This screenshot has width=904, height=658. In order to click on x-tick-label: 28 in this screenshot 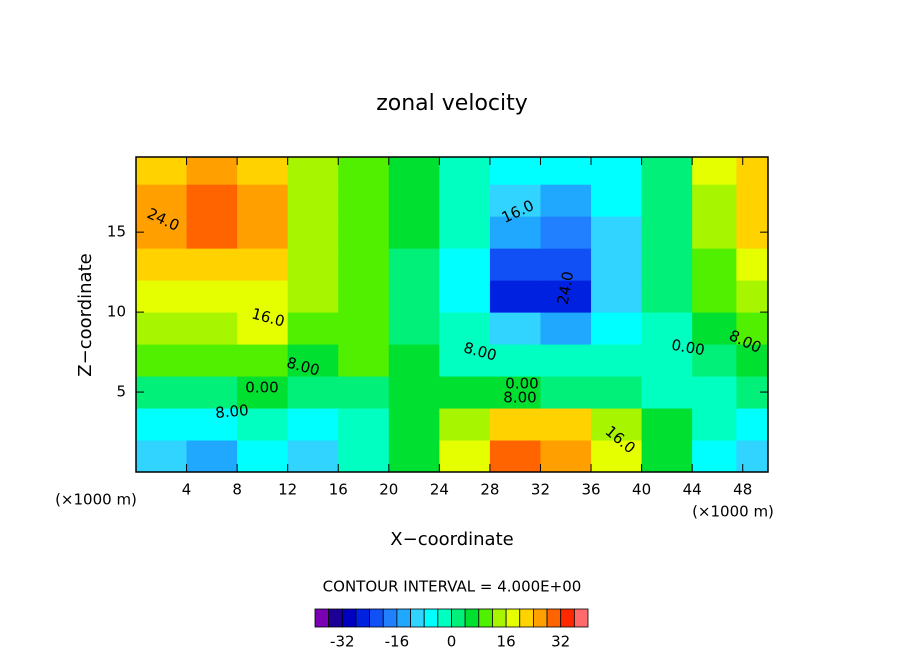, I will do `click(489, 490)`.